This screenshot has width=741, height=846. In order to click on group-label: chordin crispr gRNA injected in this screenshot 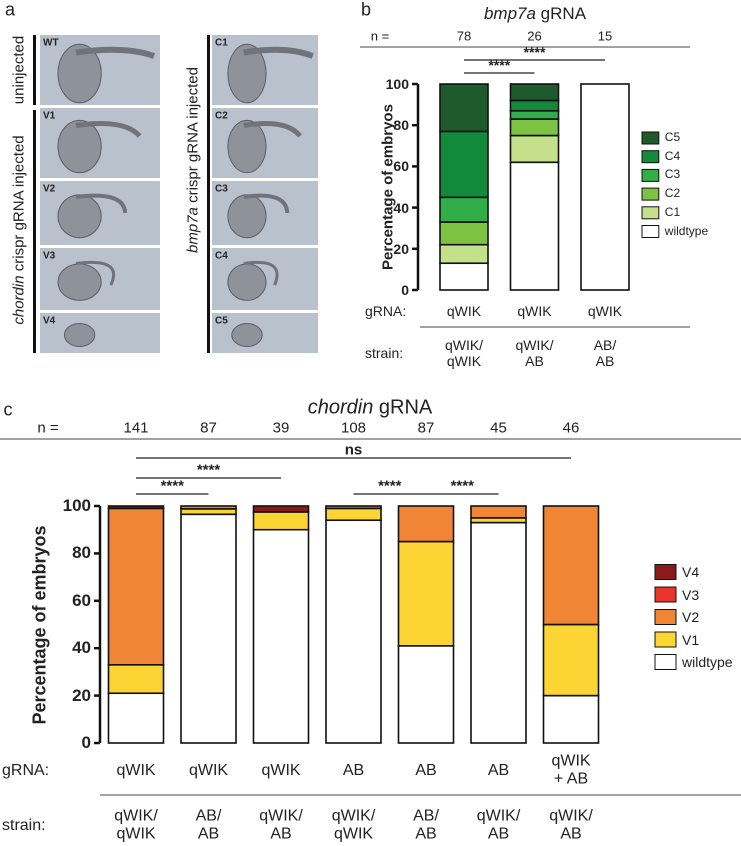, I will do `click(18, 229)`.